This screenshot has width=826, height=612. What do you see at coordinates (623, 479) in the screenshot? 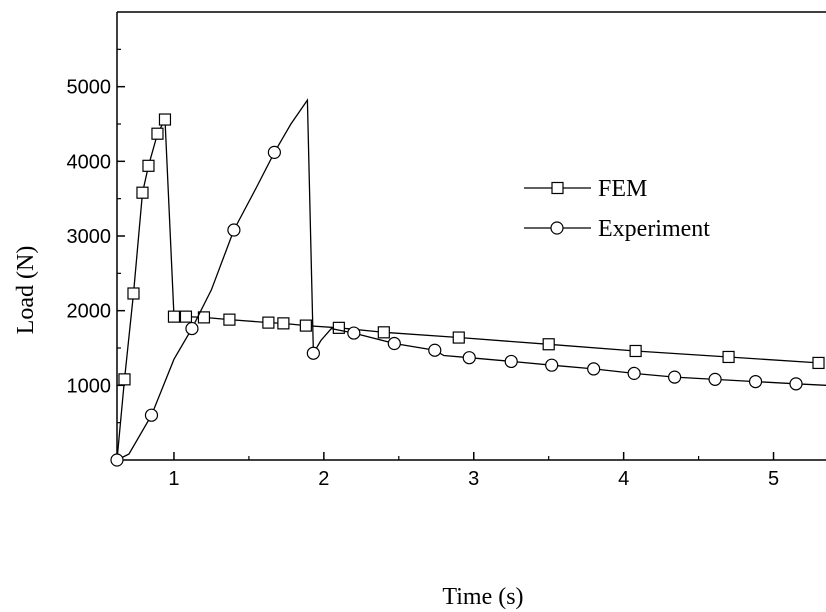
I see `x-tick-label: 4` at bounding box center [623, 479].